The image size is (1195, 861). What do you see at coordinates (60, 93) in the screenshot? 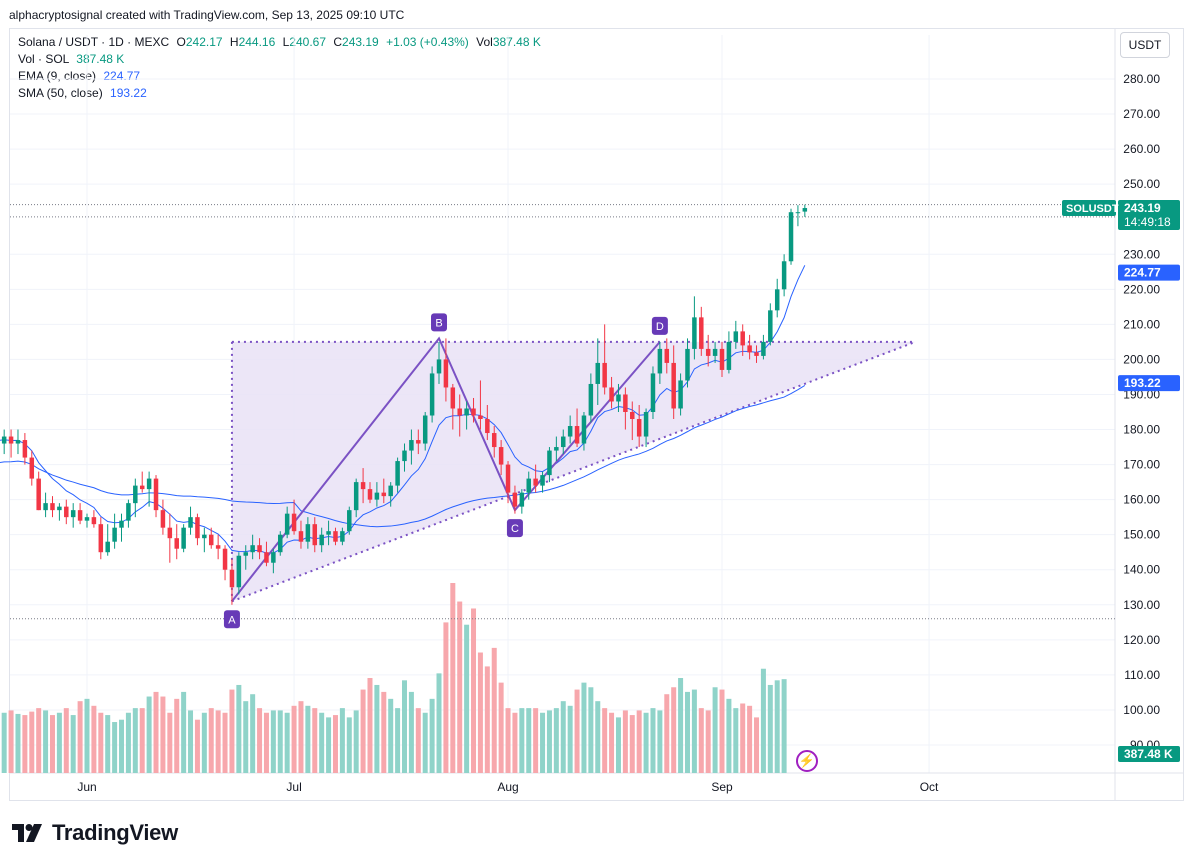
I see `legend-sma-label: SMA (50, close)` at bounding box center [60, 93].